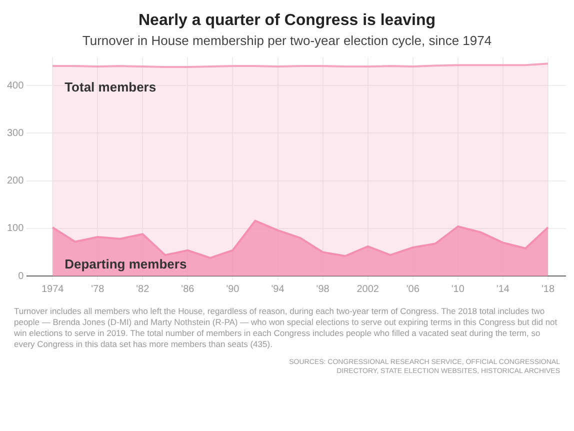 The image size is (574, 431). I want to click on x-tick-label: '18, so click(548, 289).